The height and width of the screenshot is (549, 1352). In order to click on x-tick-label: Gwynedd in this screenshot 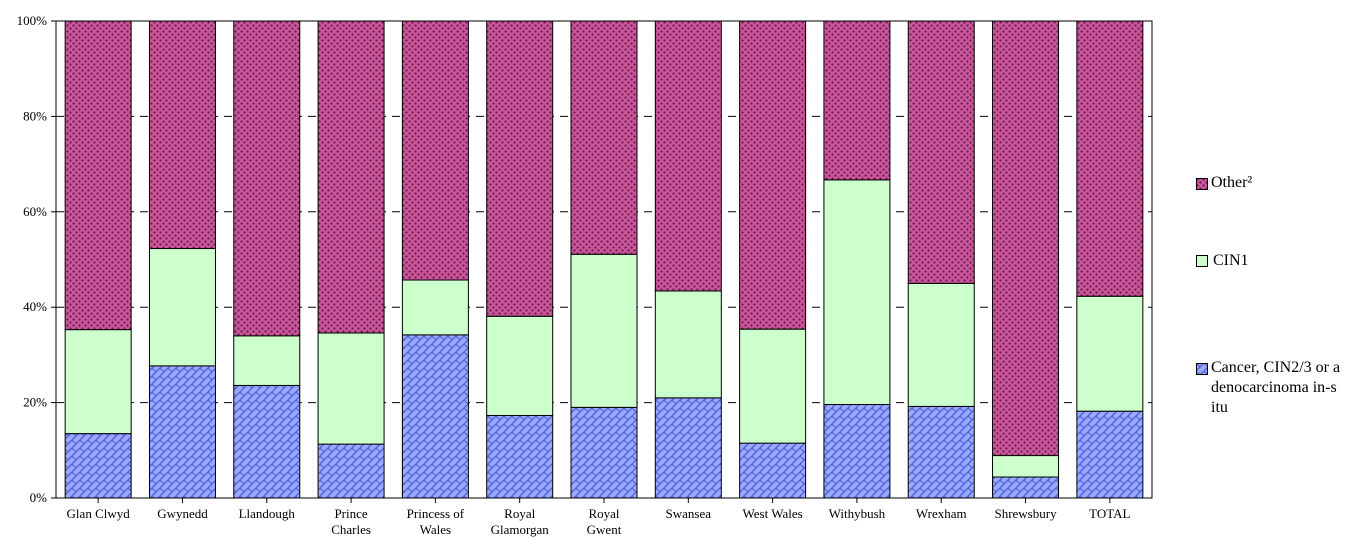, I will do `click(182, 513)`.